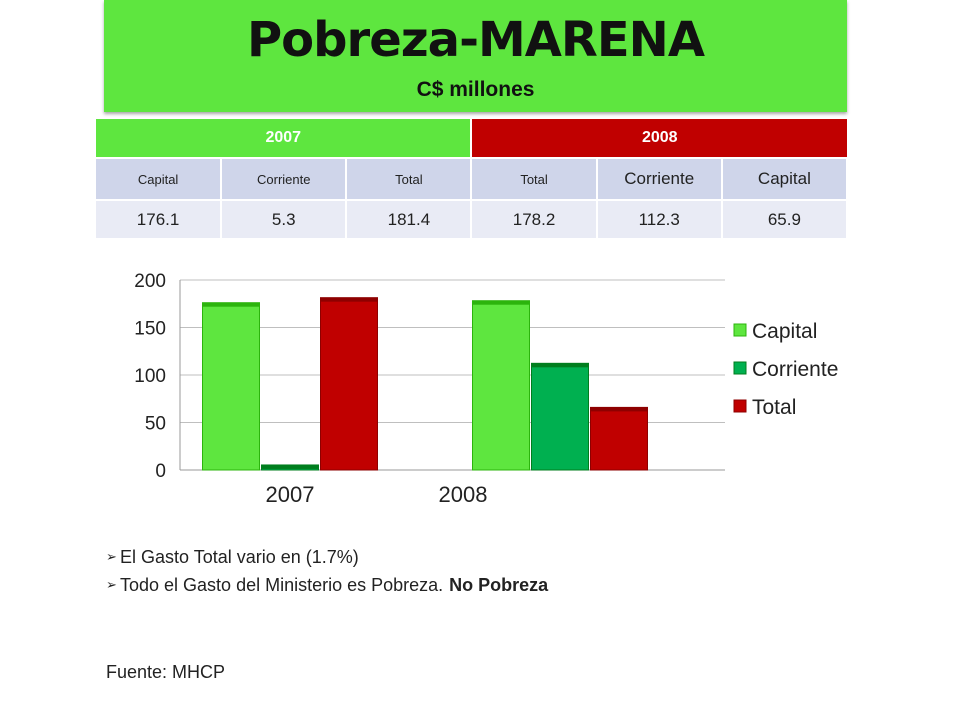  What do you see at coordinates (619, 438) in the screenshot?
I see `bar-total-2008` at bounding box center [619, 438].